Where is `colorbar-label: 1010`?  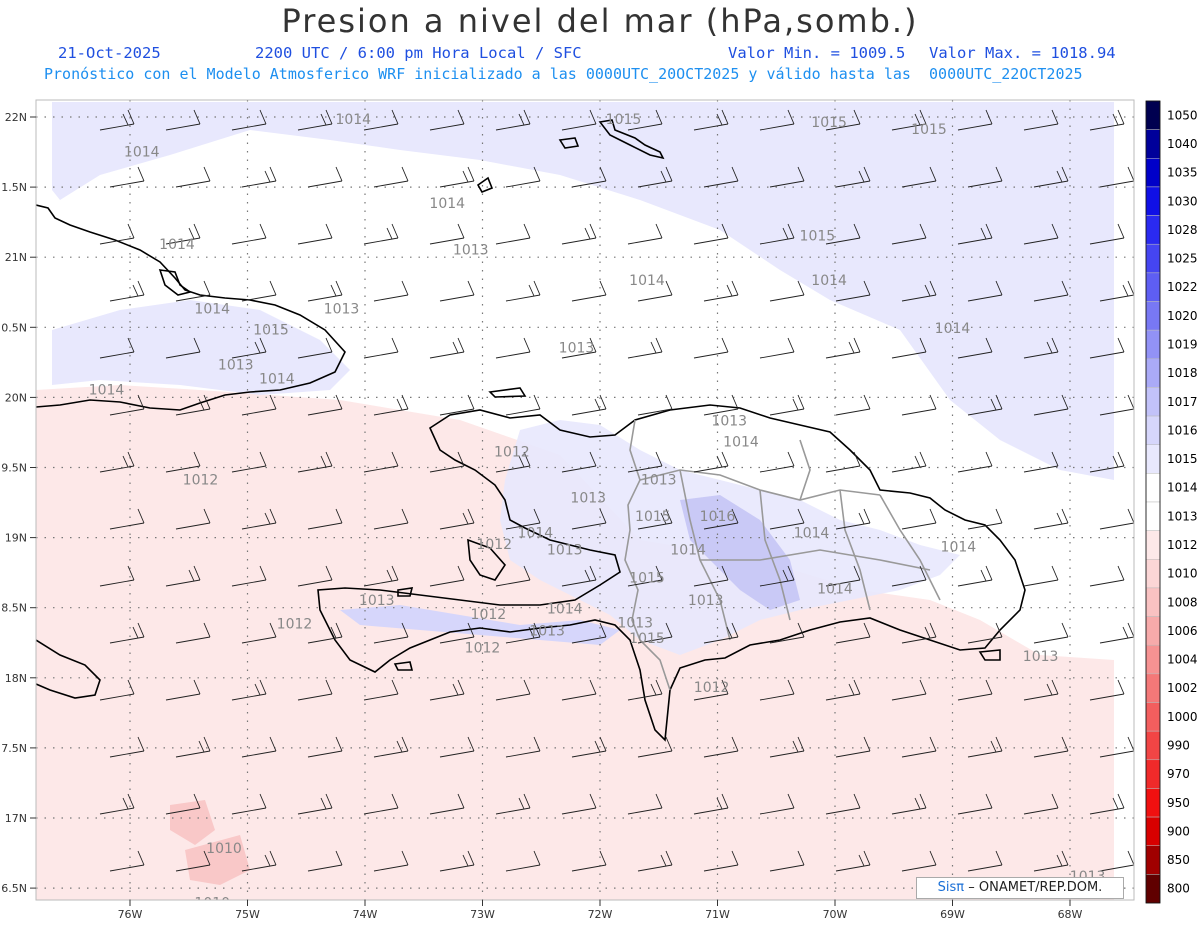 colorbar-label: 1010 is located at coordinates (1182, 574).